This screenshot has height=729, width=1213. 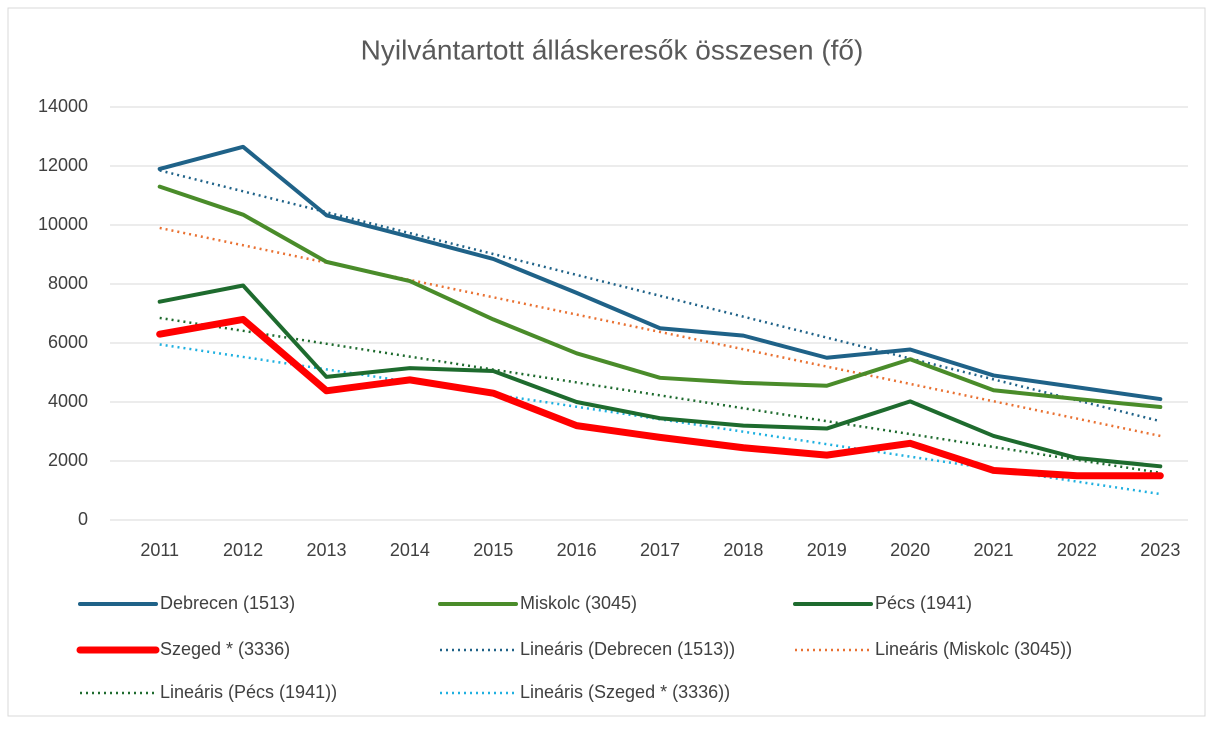 What do you see at coordinates (577, 550) in the screenshot?
I see `x-tick-label: 2016` at bounding box center [577, 550].